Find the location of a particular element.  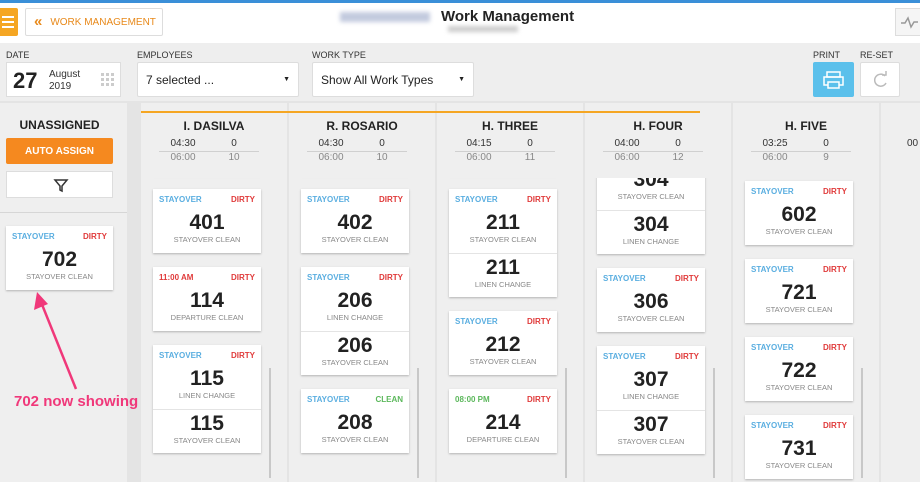

print-button is located at coordinates (833, 79).